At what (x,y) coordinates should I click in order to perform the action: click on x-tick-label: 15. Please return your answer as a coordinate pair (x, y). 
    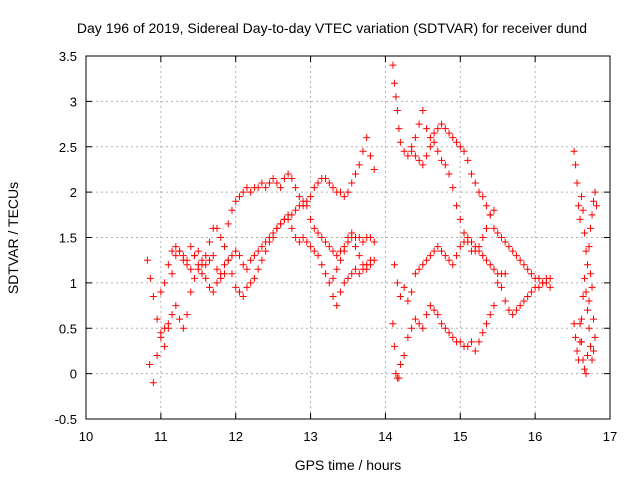
    Looking at the image, I should click on (460, 436).